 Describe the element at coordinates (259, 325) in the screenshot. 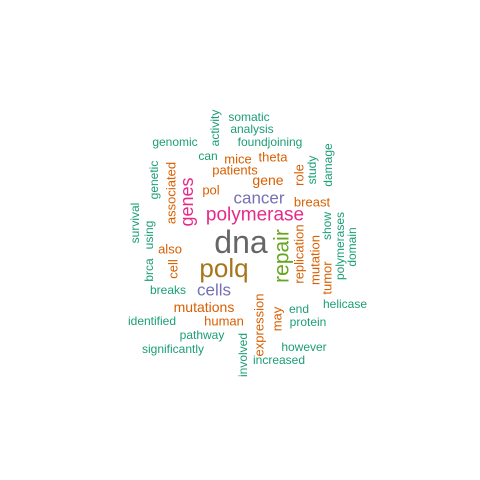

I see `word-expression: expression` at that location.